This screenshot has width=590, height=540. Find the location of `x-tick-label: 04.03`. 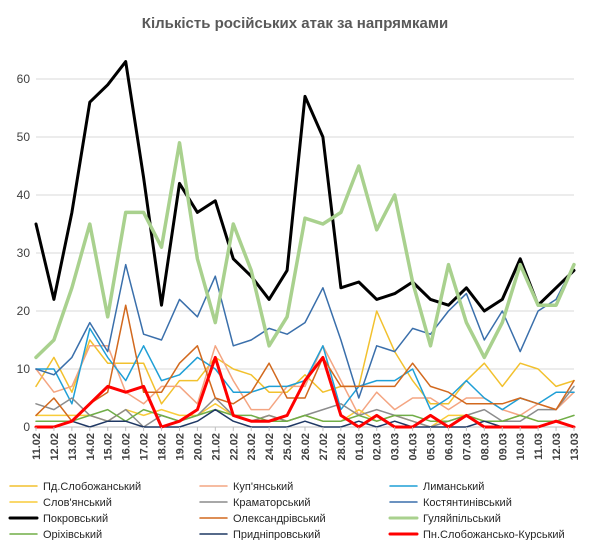

x-tick-label: 04.03 is located at coordinates (414, 447).